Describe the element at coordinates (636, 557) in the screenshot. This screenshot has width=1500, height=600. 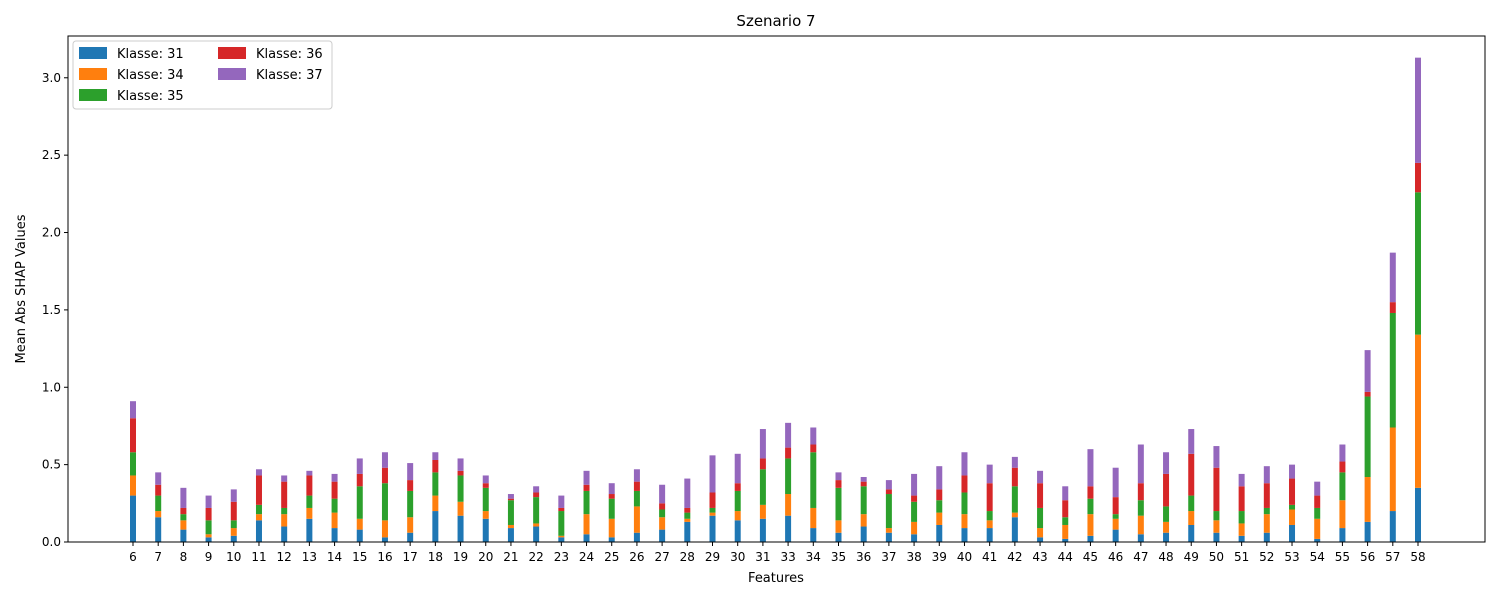
I see `x-tick-label: 26` at that location.